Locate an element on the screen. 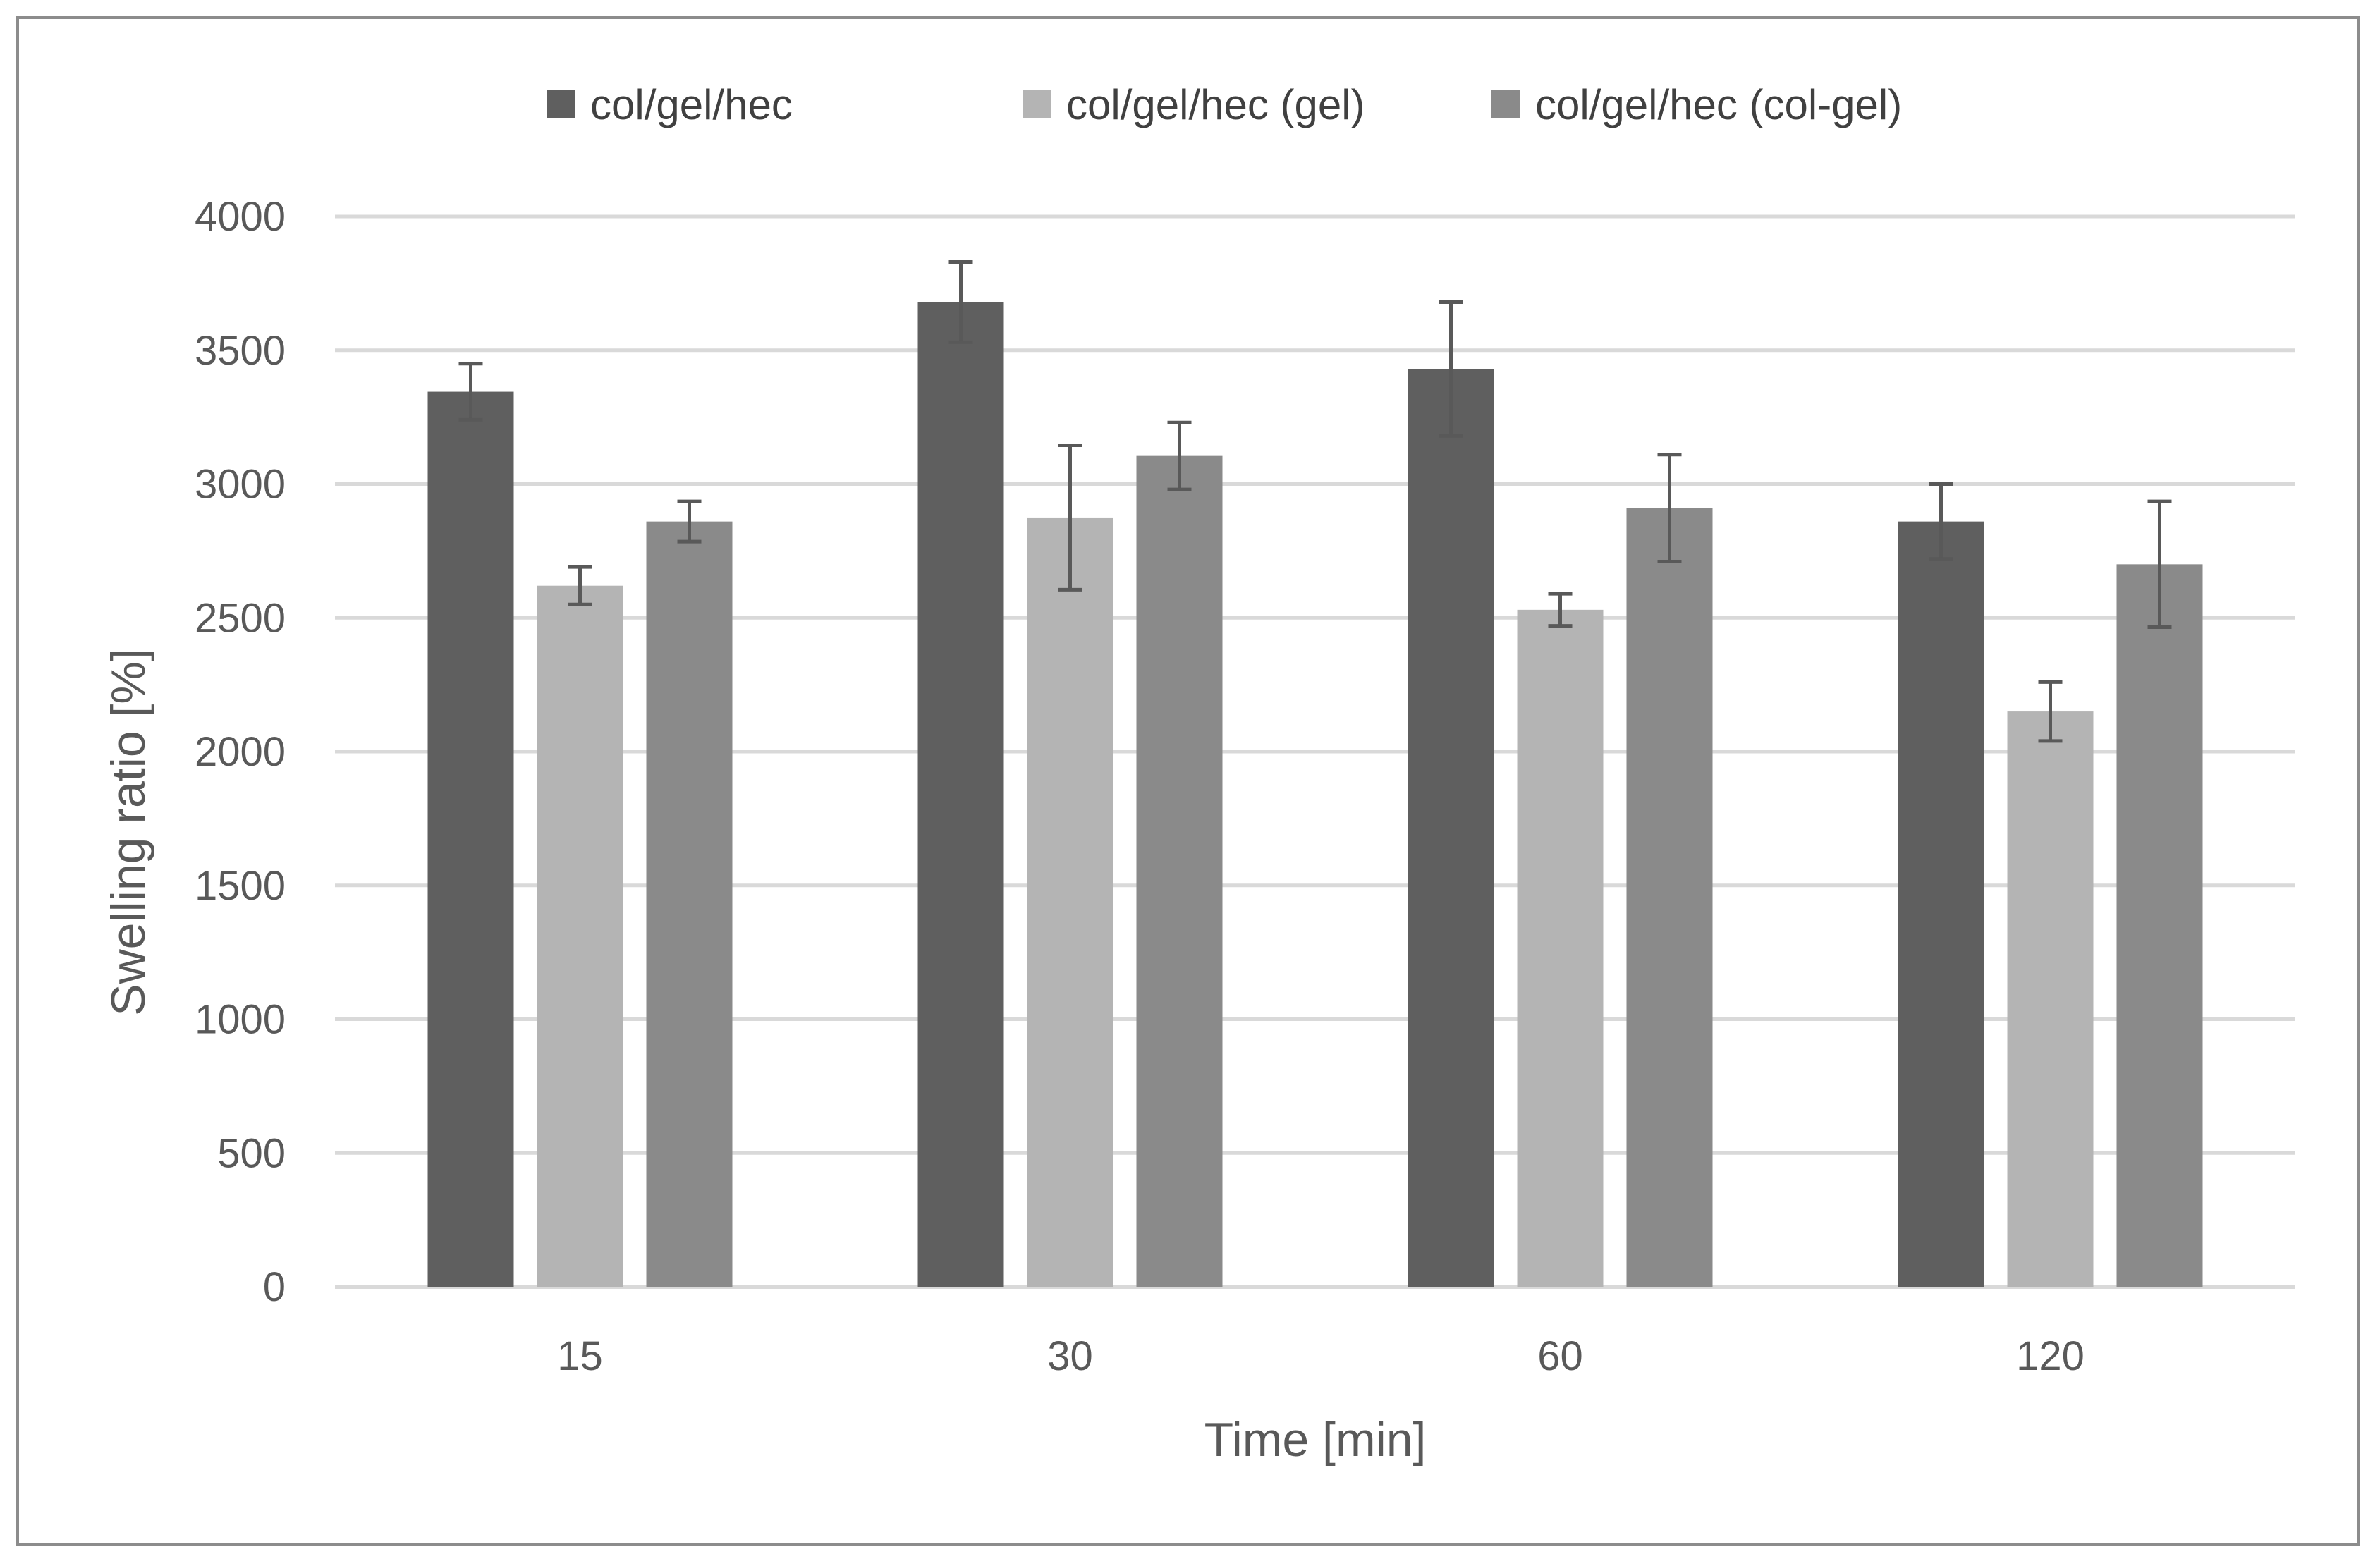  legend-label: col/gel/hec (col-gel) is located at coordinates (1718, 105).